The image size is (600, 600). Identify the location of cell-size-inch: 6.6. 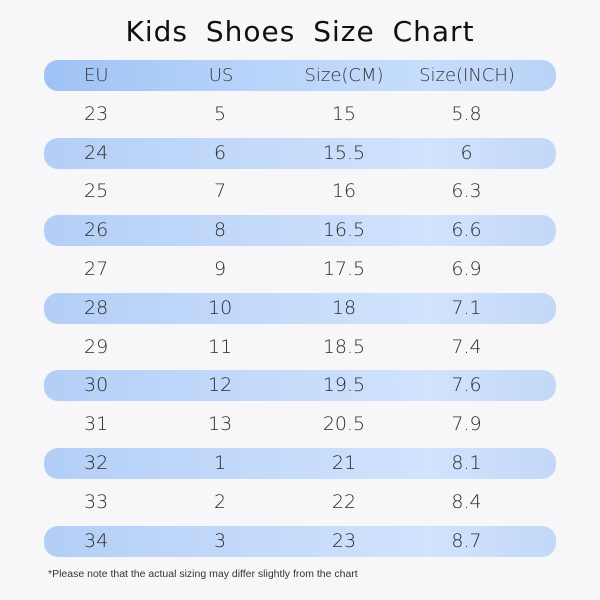
(466, 230).